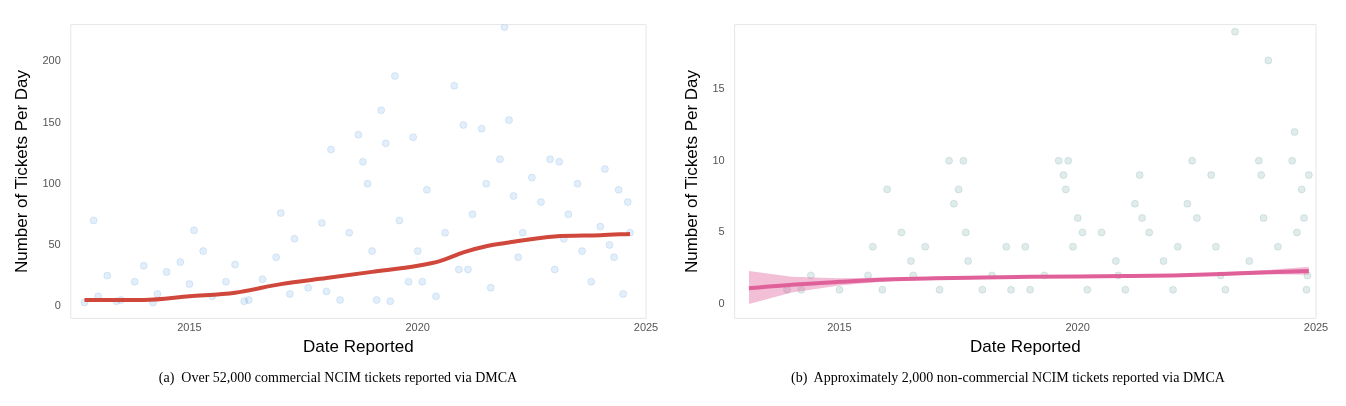 Image resolution: width=1346 pixels, height=406 pixels. Describe the element at coordinates (1028, 280) in the screenshot. I see `line-series` at that location.